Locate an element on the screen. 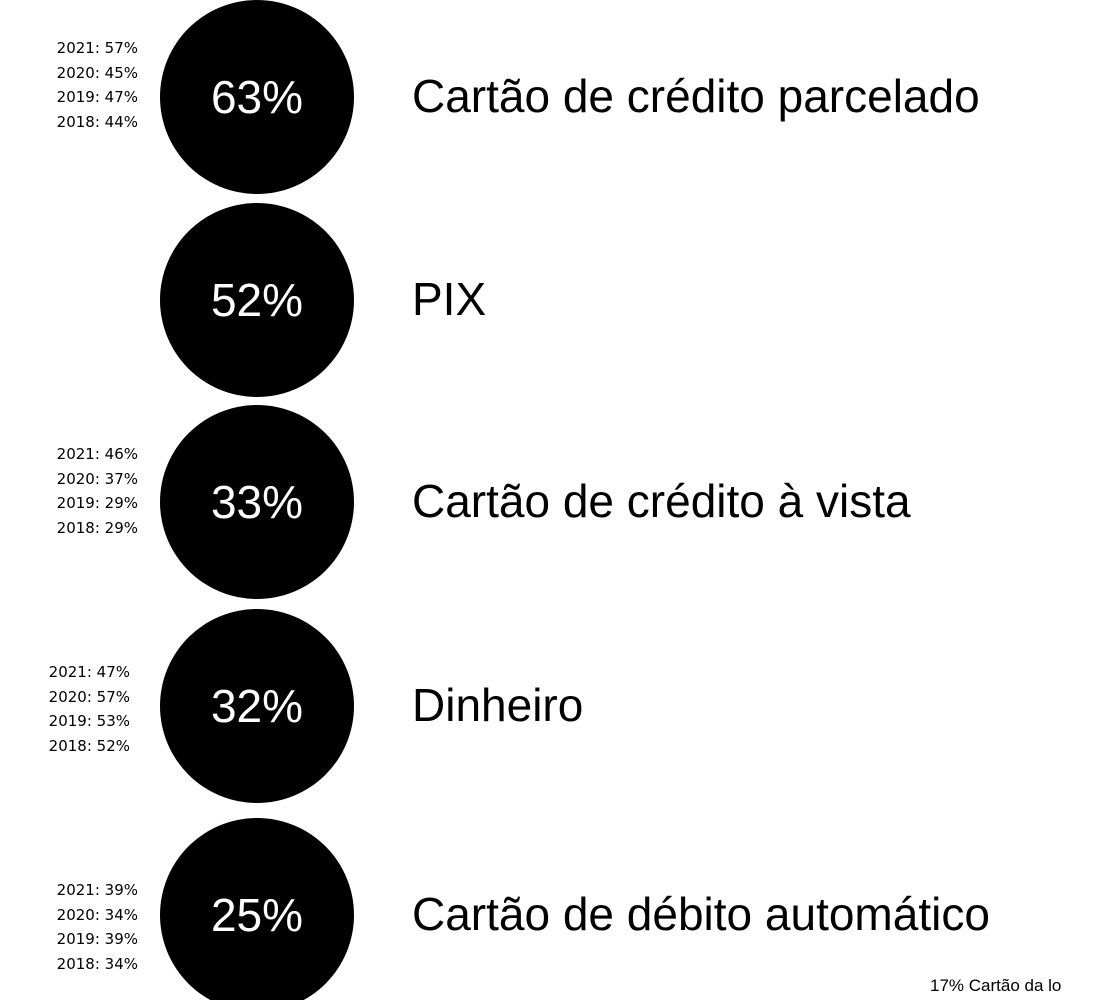 The width and height of the screenshot is (1101, 1000). history-line: 2019: 39% is located at coordinates (97, 939).